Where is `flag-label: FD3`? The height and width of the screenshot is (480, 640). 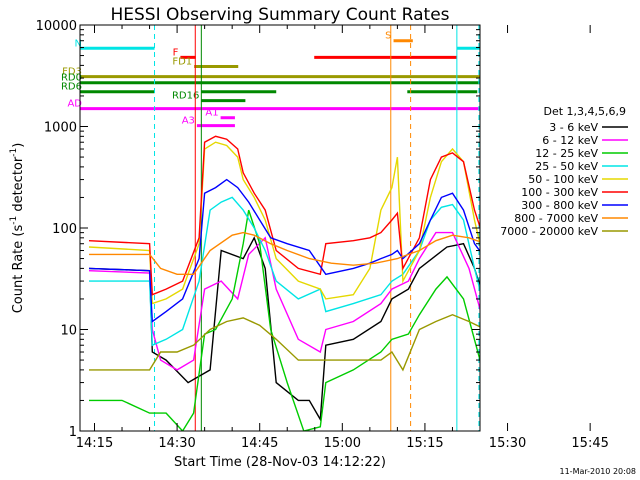 flag-label: FD3 is located at coordinates (72, 72).